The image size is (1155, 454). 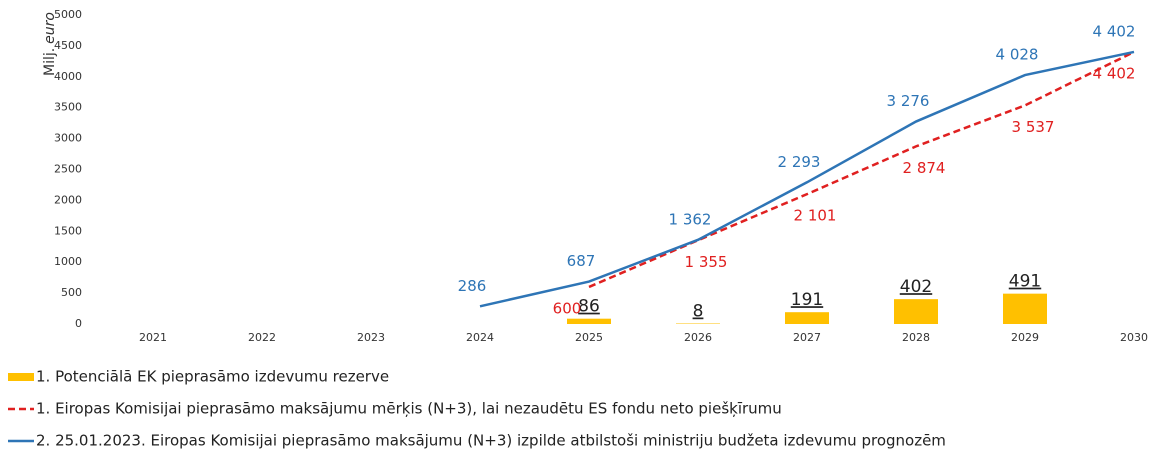 I want to click on y-tick-label: 3000, so click(x=68, y=138).